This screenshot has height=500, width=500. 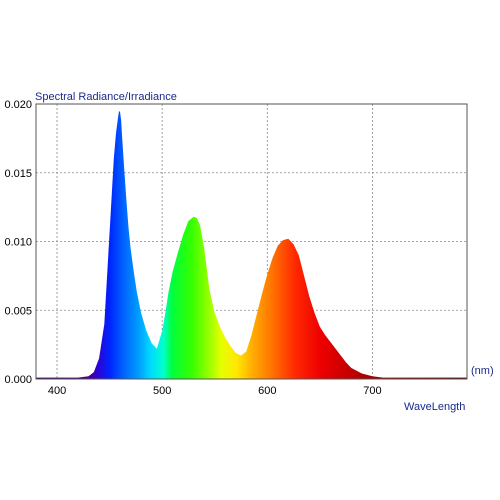 I want to click on y-tick-label: 0.015, so click(x=18, y=174).